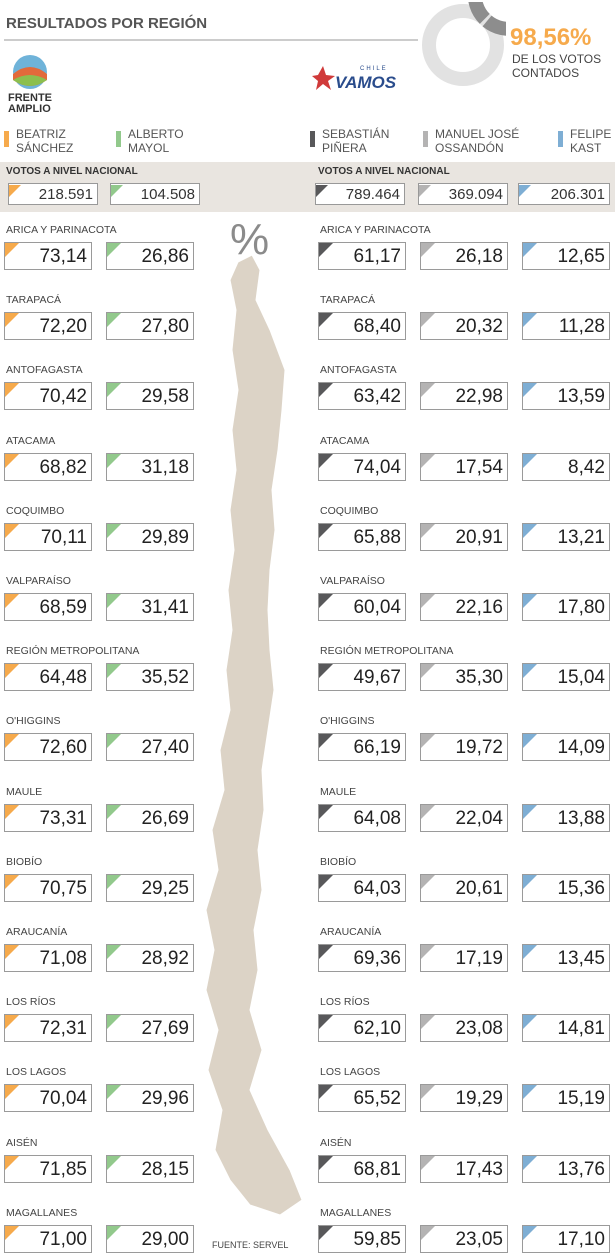 The image size is (615, 1260). Describe the element at coordinates (22, 1142) in the screenshot. I see `region-name: AISÉN` at that location.